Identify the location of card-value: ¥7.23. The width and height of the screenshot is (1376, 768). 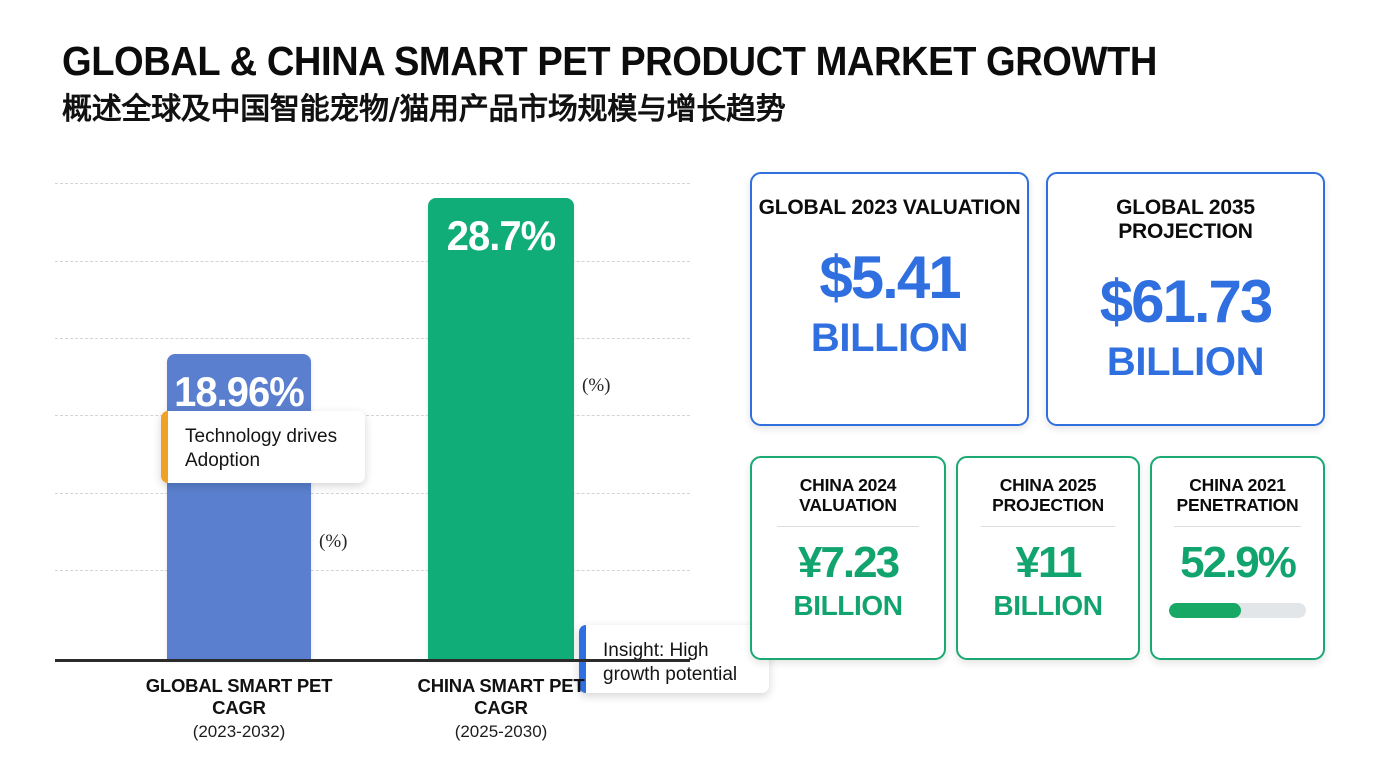
(848, 563).